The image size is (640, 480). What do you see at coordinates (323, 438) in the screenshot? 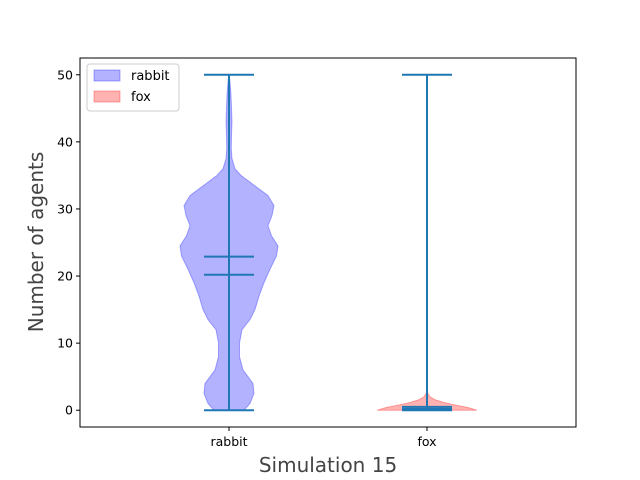
I see `x-axis-ticks: rabbit fox` at bounding box center [323, 438].